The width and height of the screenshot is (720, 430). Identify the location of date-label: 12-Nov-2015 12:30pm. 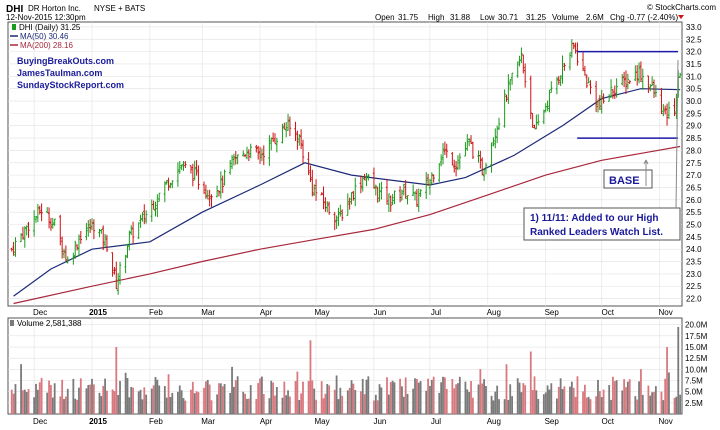
(46, 17).